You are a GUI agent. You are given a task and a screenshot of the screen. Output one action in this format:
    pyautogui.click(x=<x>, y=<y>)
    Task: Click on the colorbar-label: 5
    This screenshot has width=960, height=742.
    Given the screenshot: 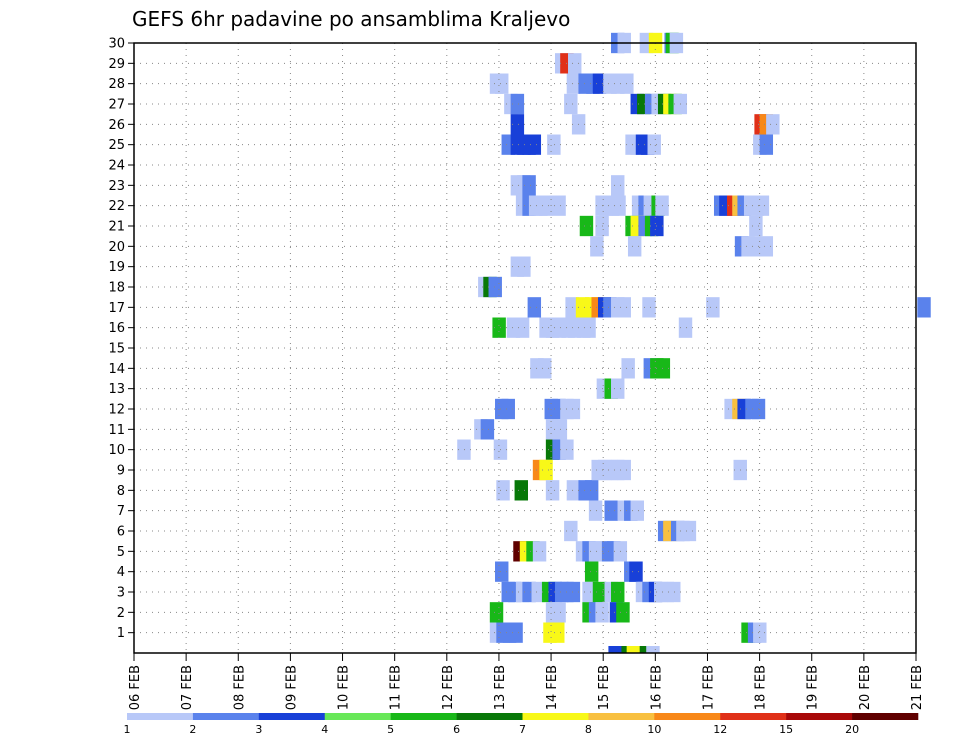 What is the action you would take?
    pyautogui.click(x=390, y=729)
    